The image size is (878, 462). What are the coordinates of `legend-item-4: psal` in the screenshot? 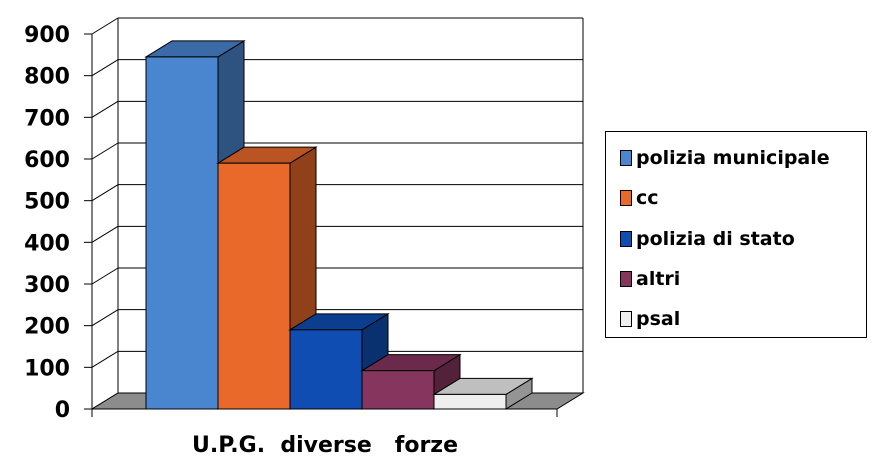 It's located at (650, 319).